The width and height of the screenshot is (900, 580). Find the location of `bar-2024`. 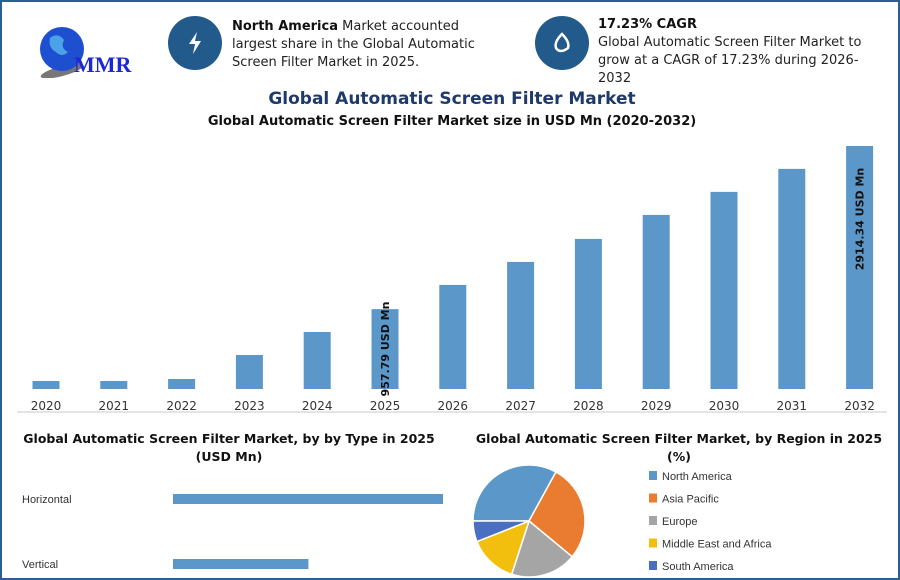

bar-2024 is located at coordinates (317, 360).